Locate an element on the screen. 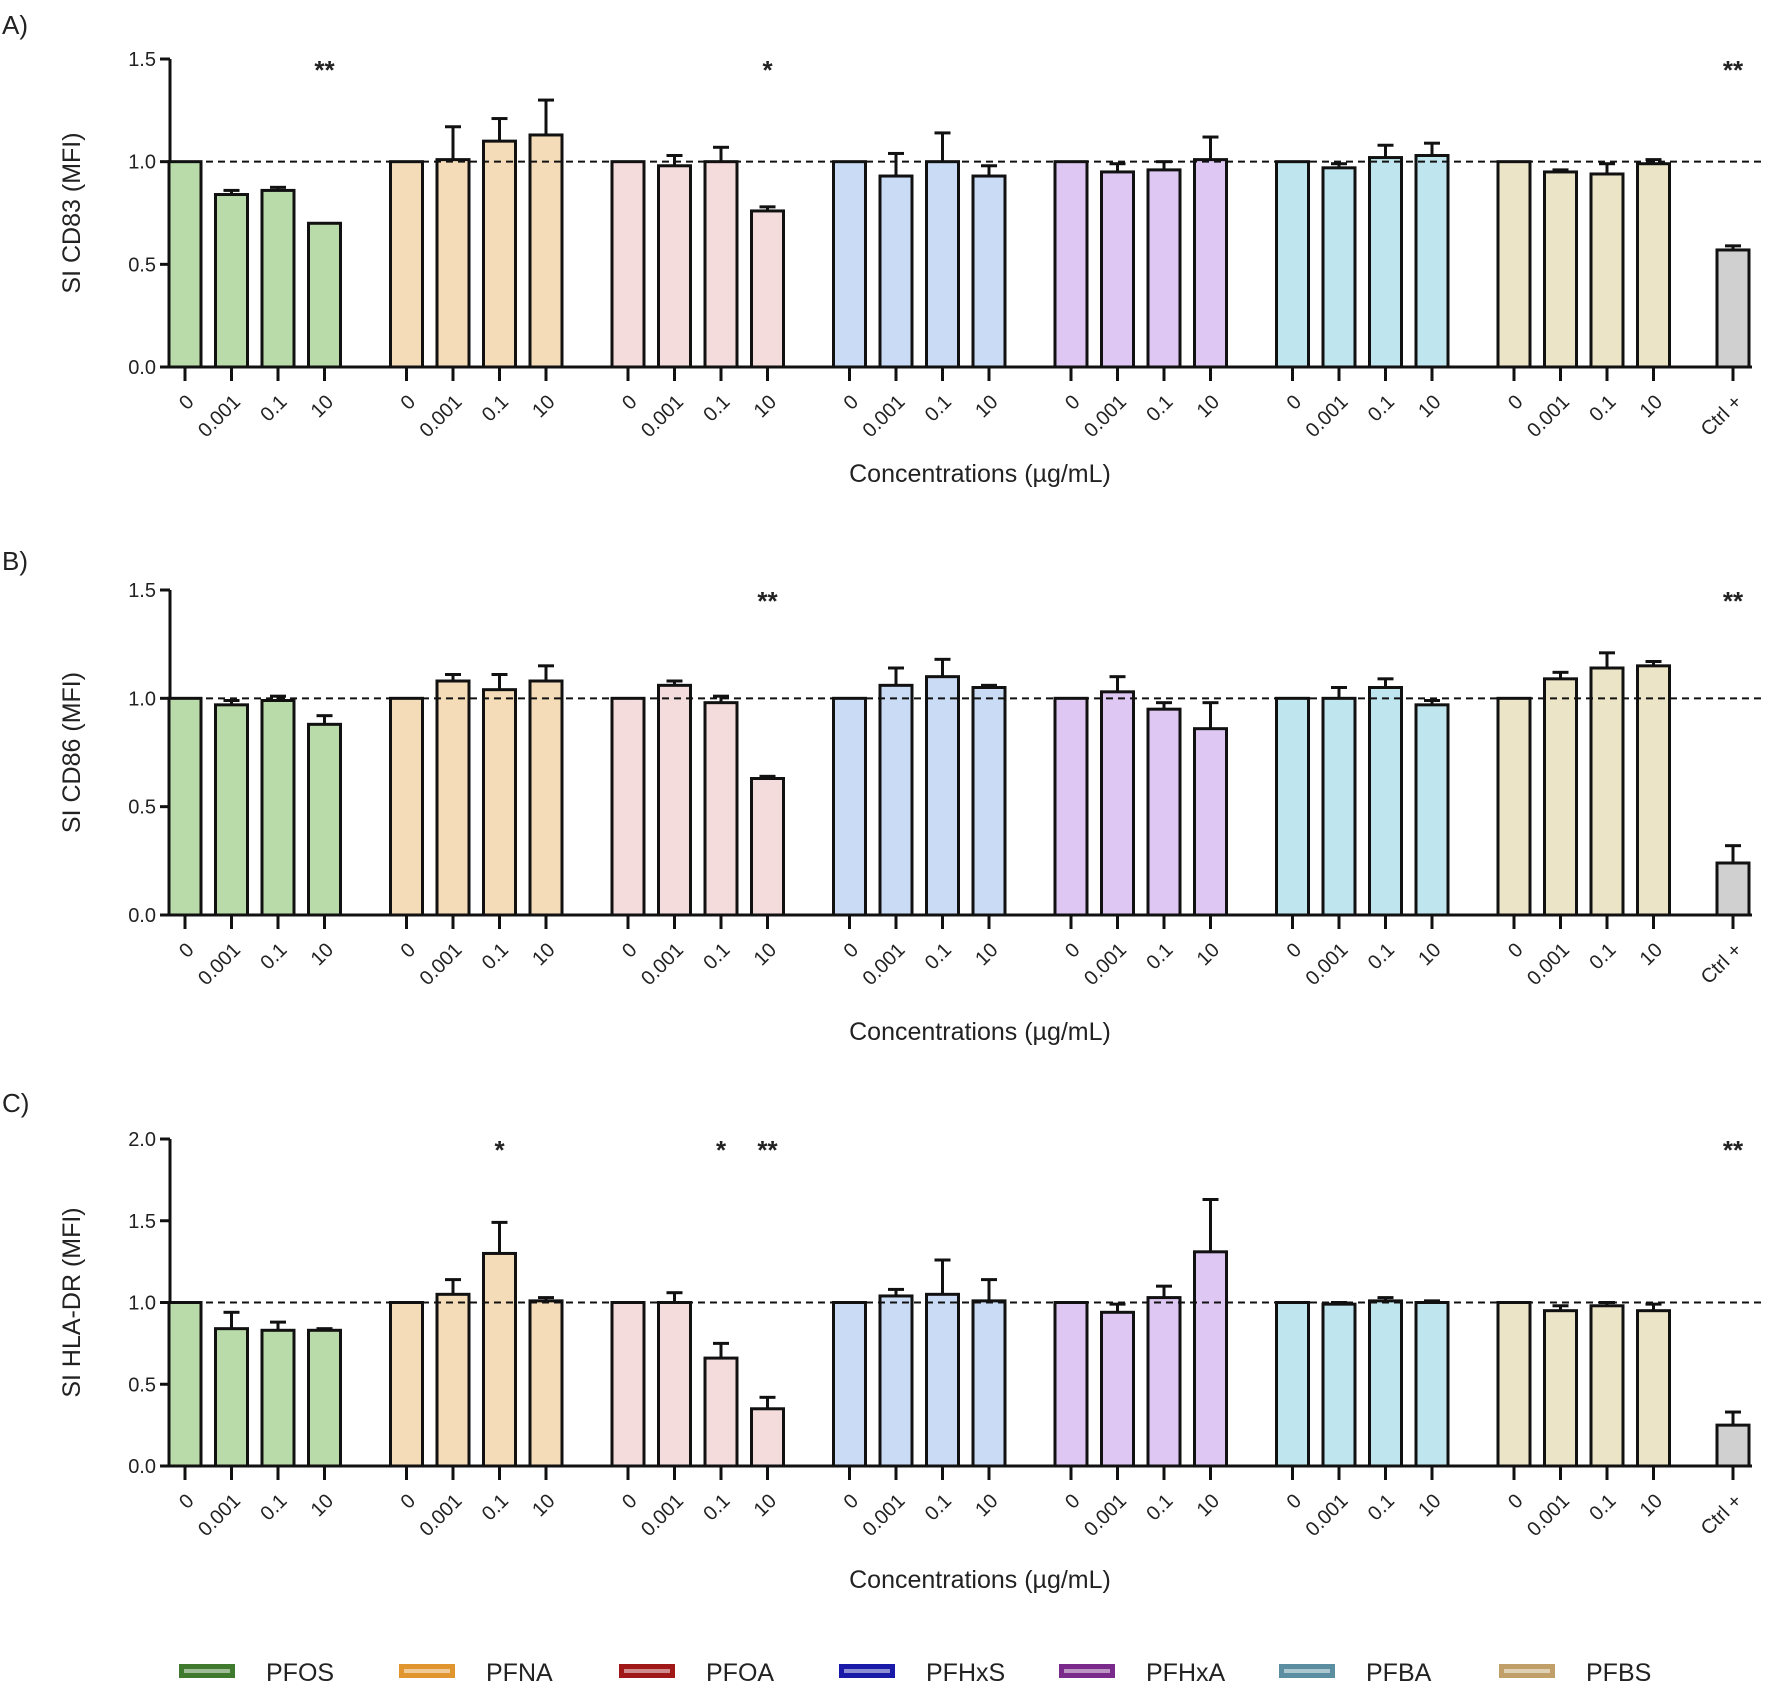 This screenshot has height=1689, width=1772. x-tick-label: Ctrl + is located at coordinates (1722, 1515).